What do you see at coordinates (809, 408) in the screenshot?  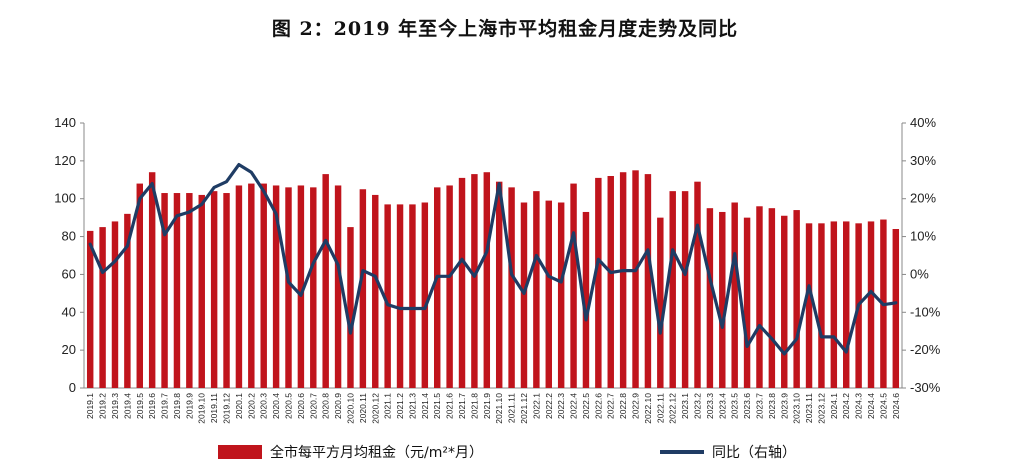 I see `x-tick-label: 2023.11` at bounding box center [809, 408].